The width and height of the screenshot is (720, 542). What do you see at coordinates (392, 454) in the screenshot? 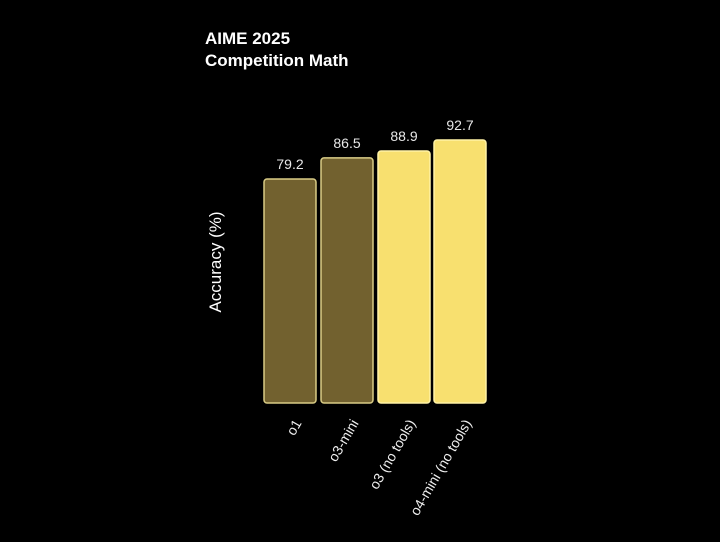
I see `x-tick-label: o3 (no tools)` at bounding box center [392, 454].